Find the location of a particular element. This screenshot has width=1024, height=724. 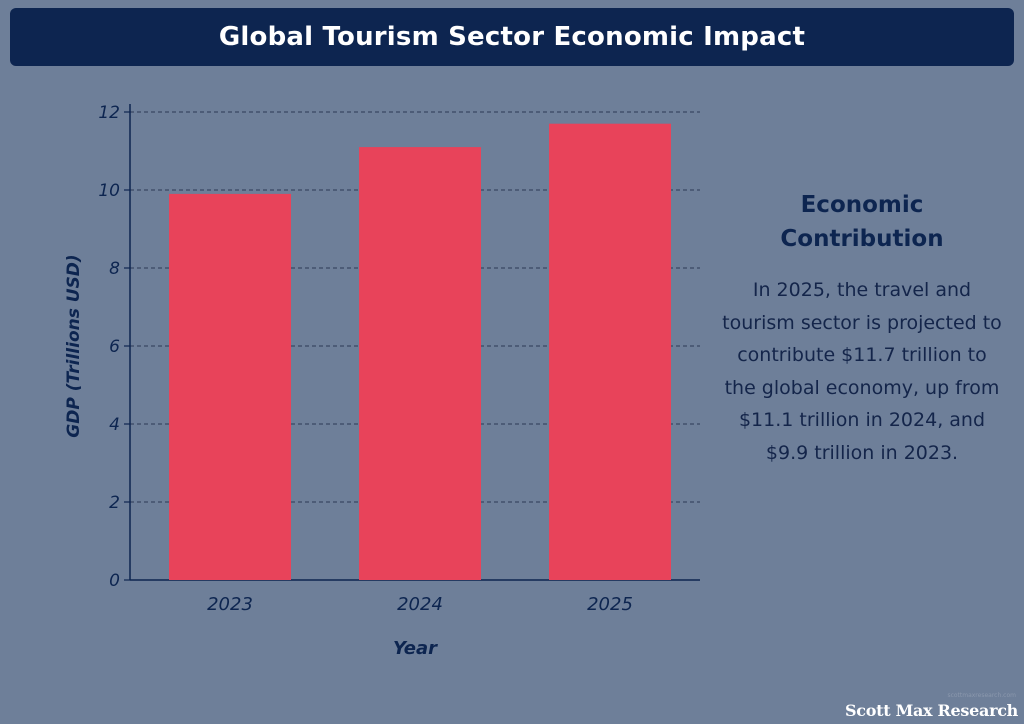

y-tick-label: 4 is located at coordinates (114, 425).